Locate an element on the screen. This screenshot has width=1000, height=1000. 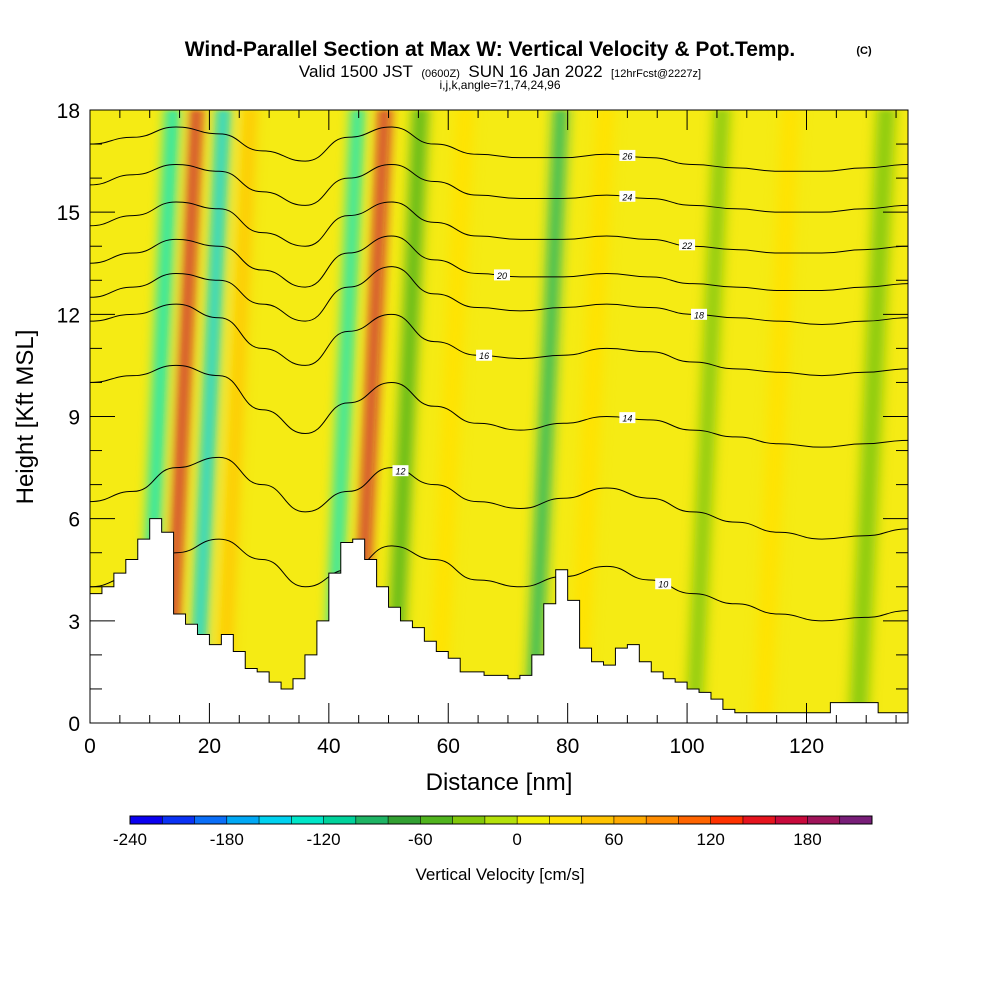
y-tick-label: 0 is located at coordinates (74, 724).